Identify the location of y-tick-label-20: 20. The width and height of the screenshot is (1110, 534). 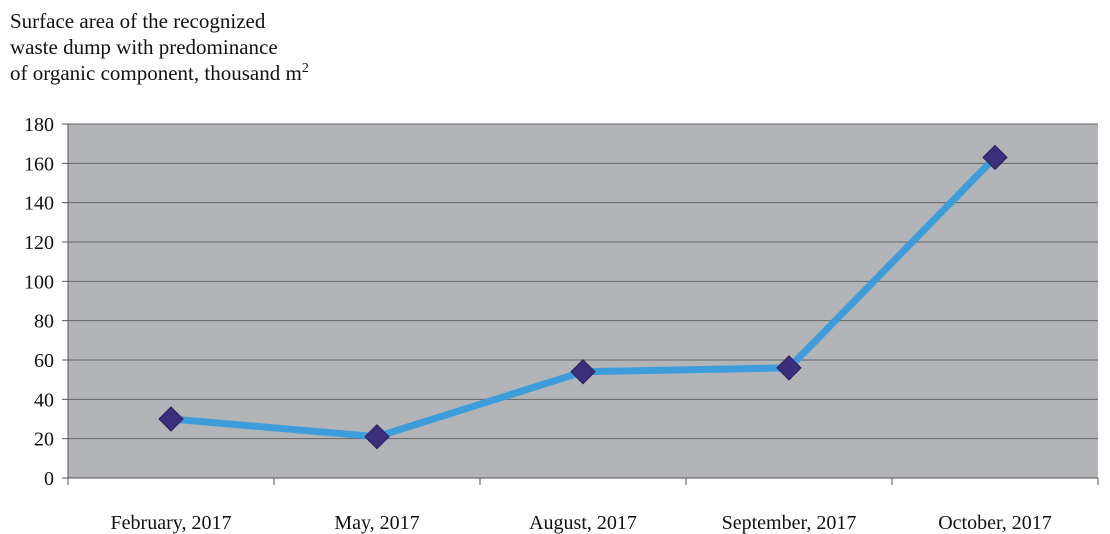
(44, 440).